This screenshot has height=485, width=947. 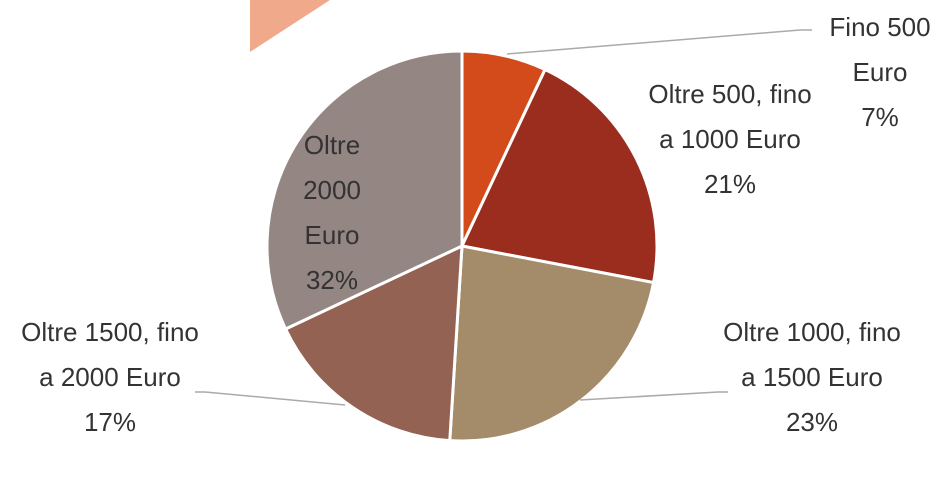 I want to click on category-label: Fino 500 Euro, so click(x=880, y=49).